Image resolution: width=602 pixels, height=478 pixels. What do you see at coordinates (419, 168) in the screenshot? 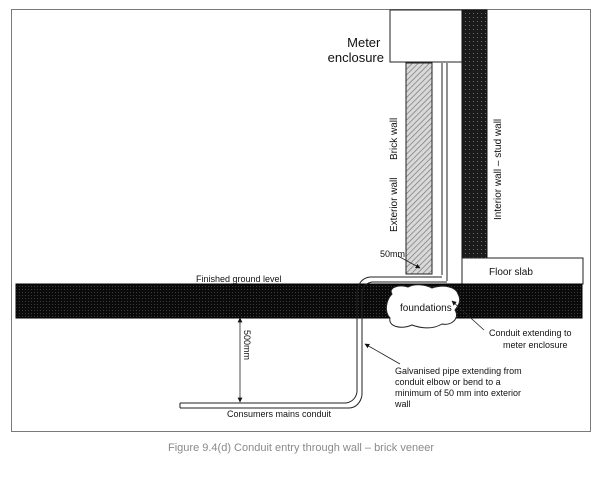
I see `brick-wall` at bounding box center [419, 168].